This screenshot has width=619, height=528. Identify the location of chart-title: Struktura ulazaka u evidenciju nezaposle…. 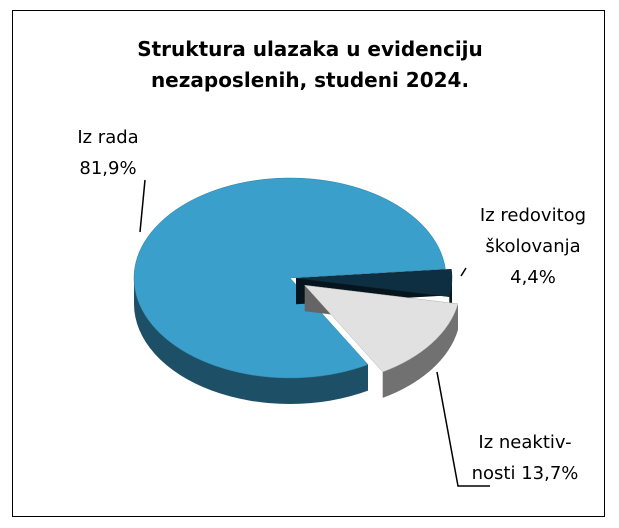
(310, 64).